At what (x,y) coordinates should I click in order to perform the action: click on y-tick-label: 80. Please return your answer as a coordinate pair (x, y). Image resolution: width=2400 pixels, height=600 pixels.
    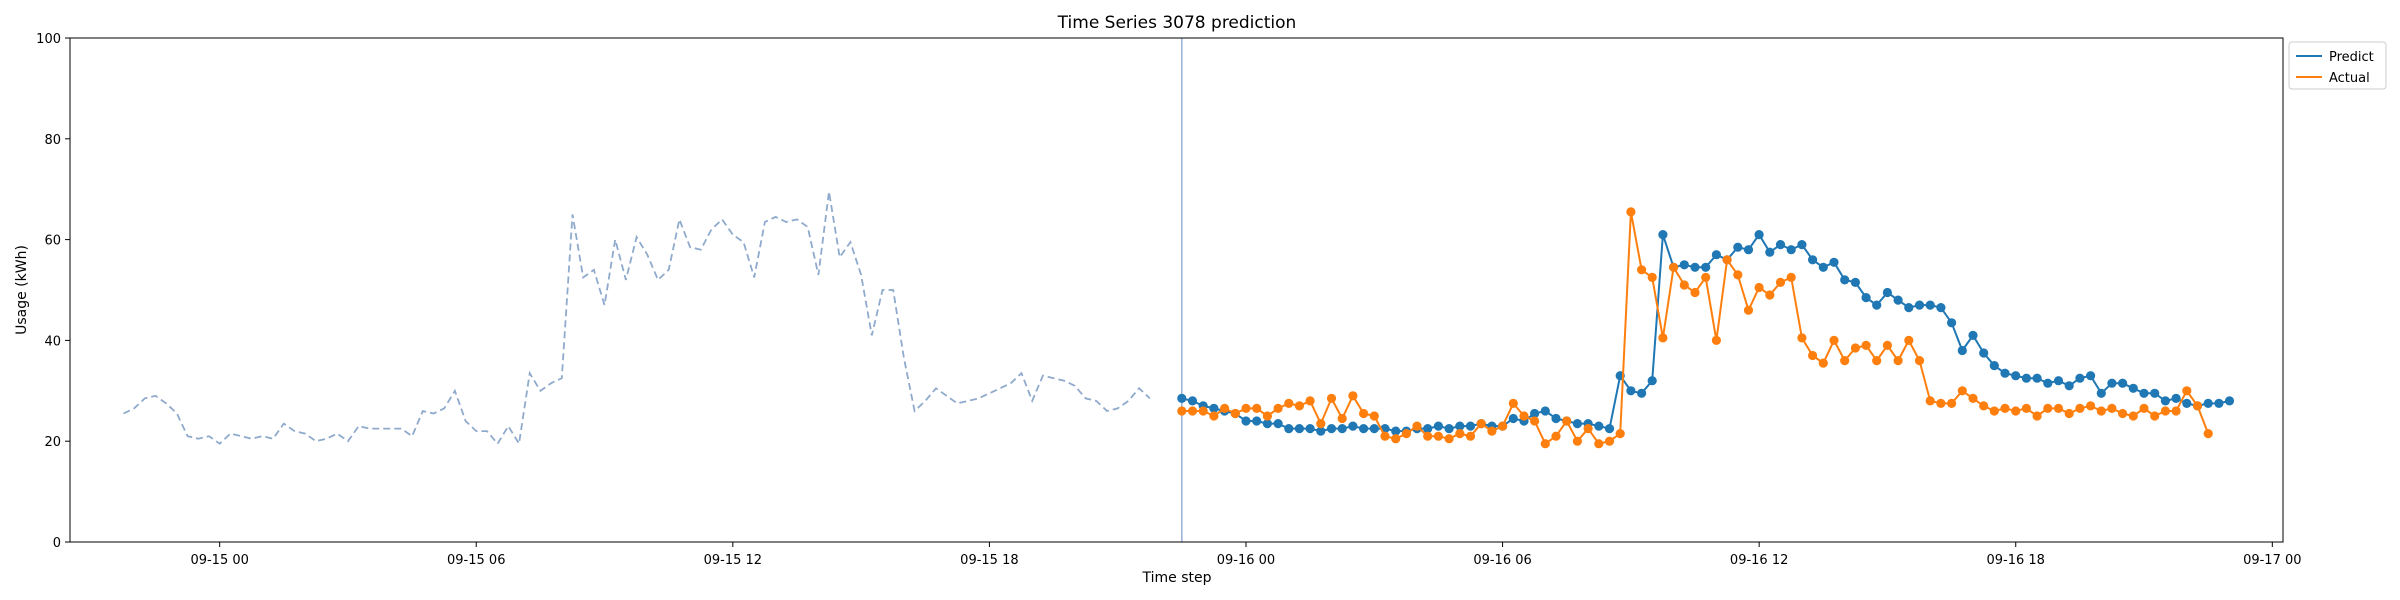
    Looking at the image, I should click on (52, 140).